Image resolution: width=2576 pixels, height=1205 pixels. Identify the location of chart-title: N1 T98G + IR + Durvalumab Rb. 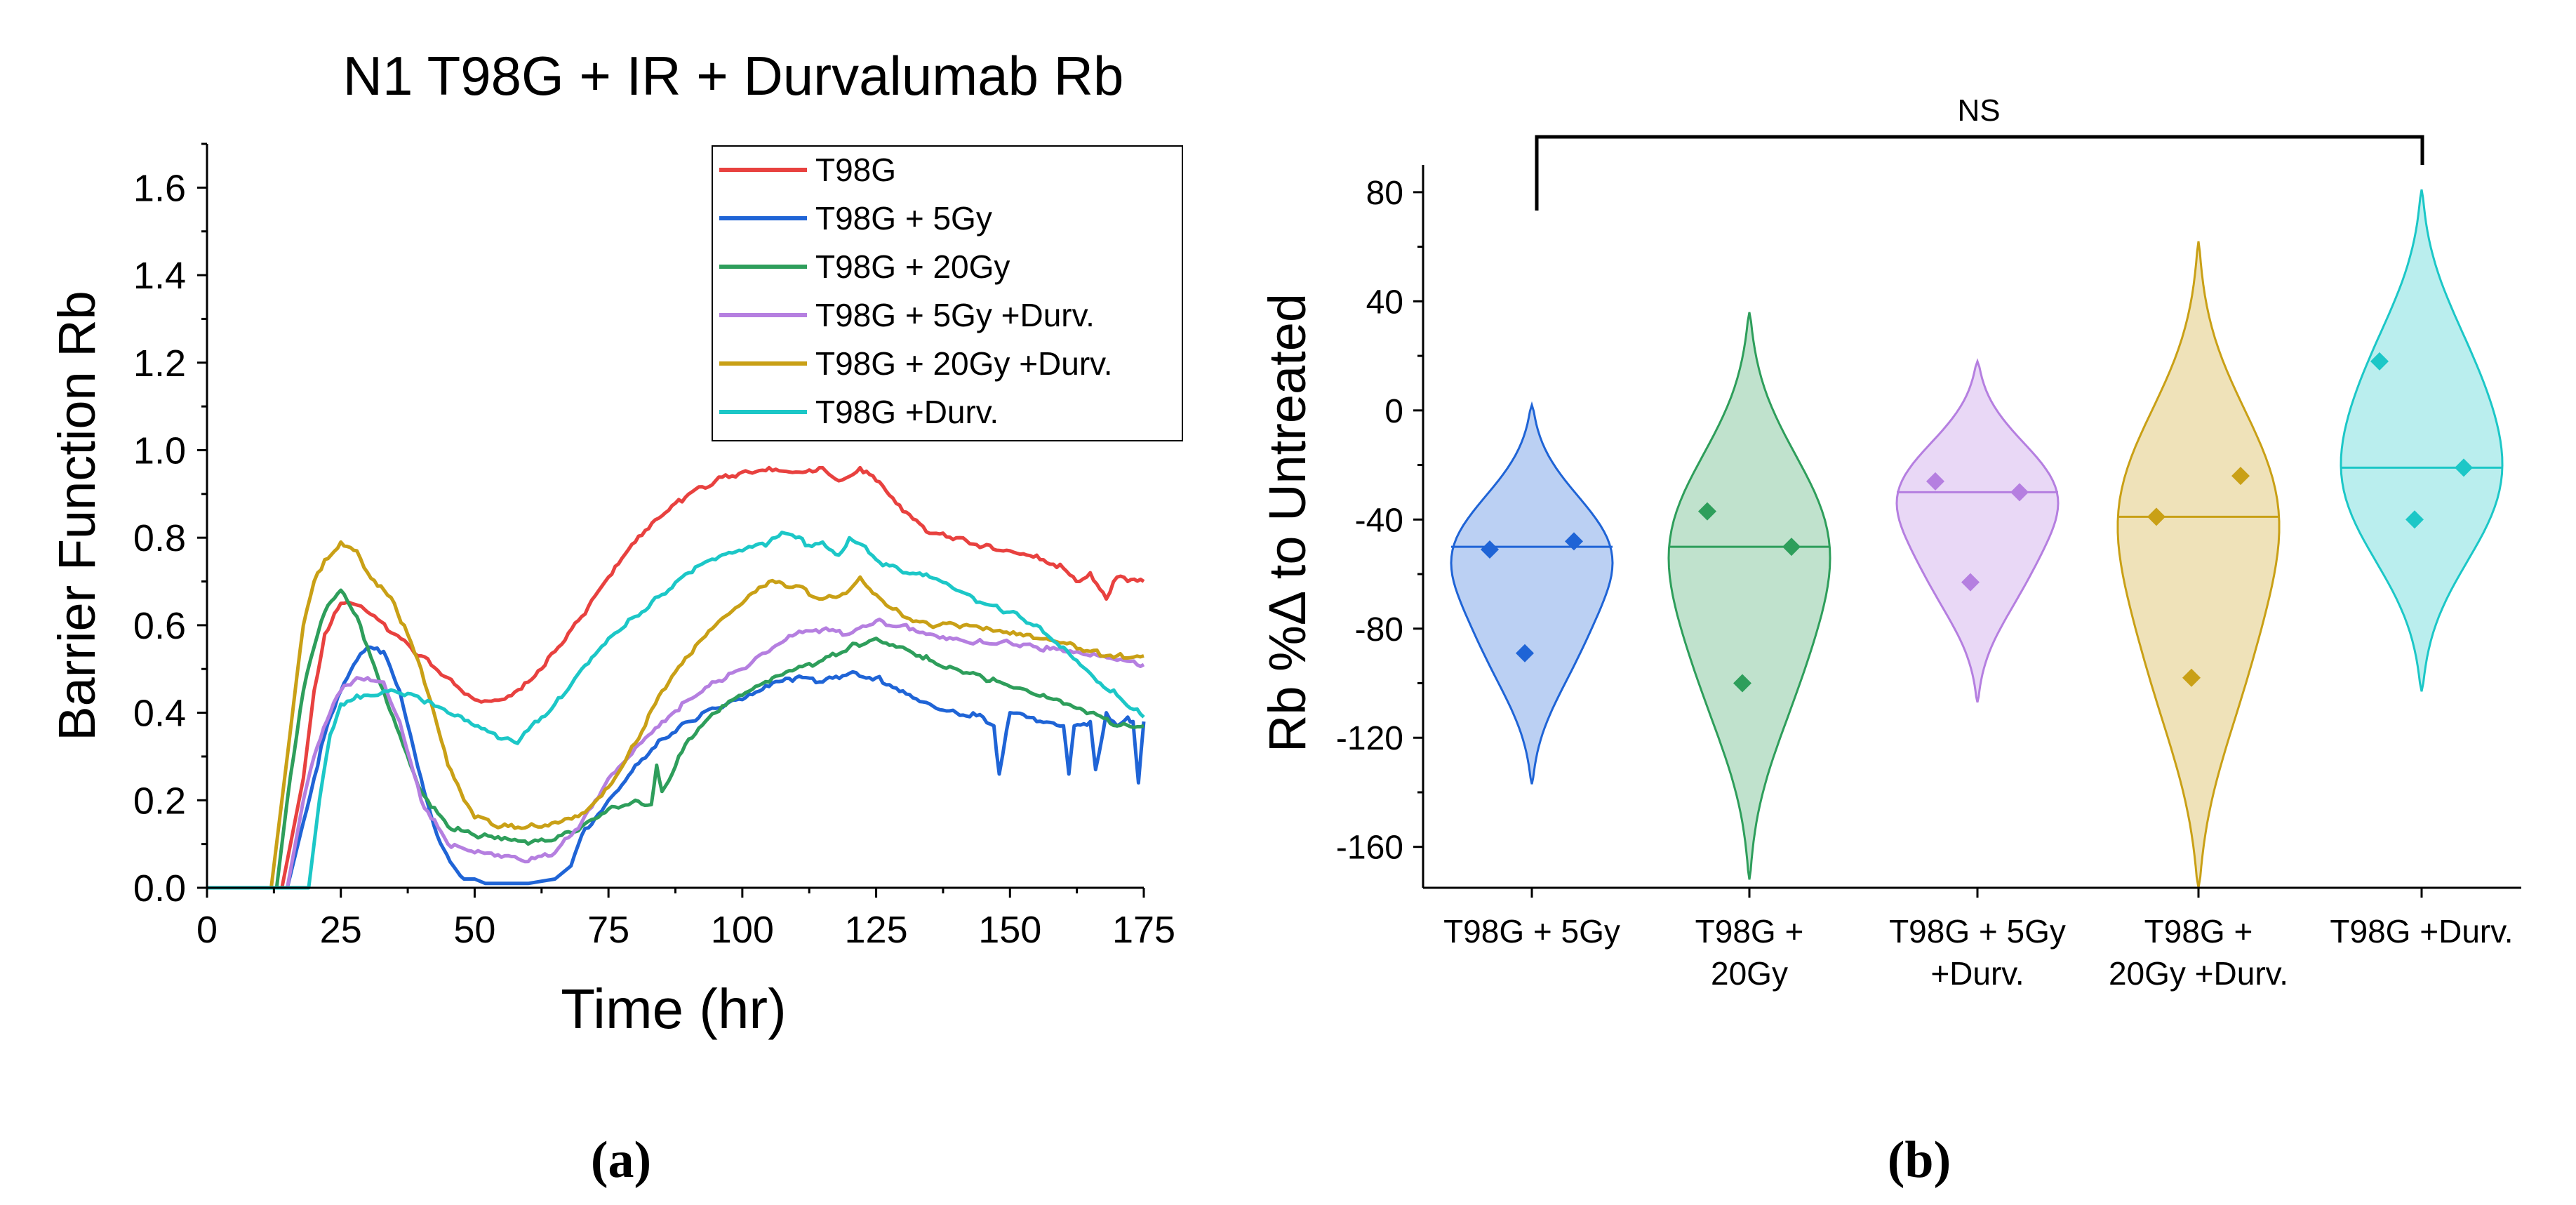
(734, 76).